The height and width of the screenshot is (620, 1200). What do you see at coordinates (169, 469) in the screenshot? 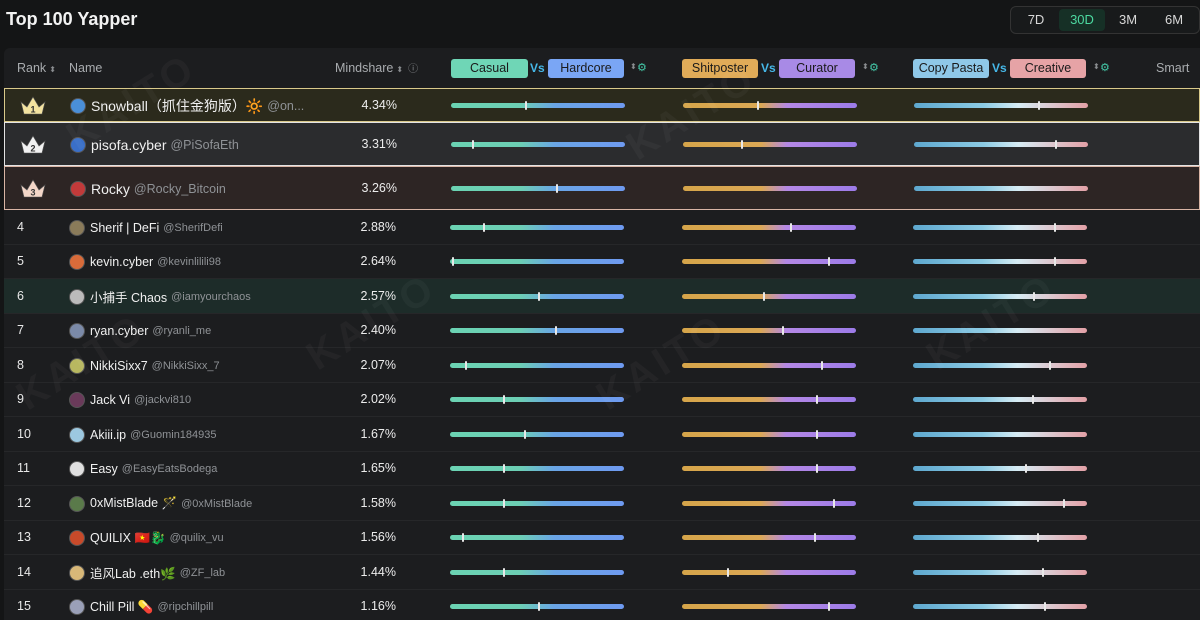
I see `user-handle: @EasyEatsBodega` at bounding box center [169, 469].